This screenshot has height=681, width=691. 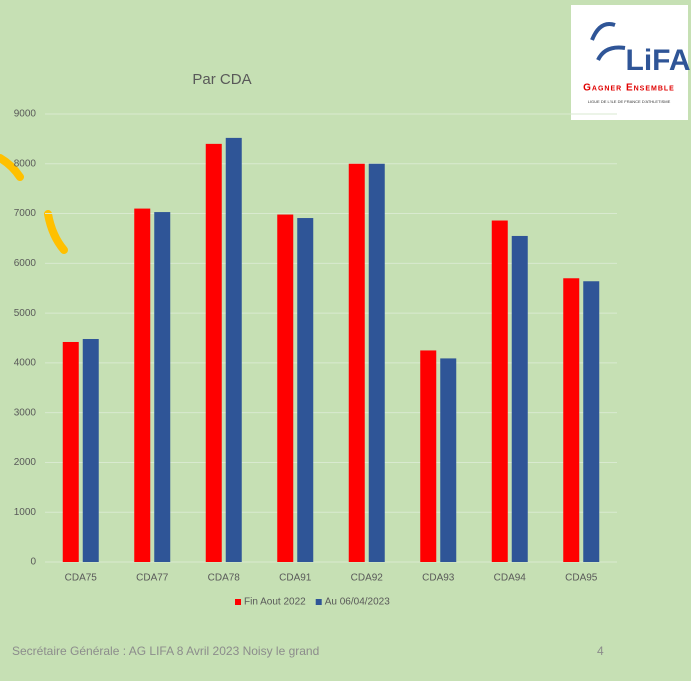 What do you see at coordinates (608, 41) in the screenshot?
I see `logo-icon` at bounding box center [608, 41].